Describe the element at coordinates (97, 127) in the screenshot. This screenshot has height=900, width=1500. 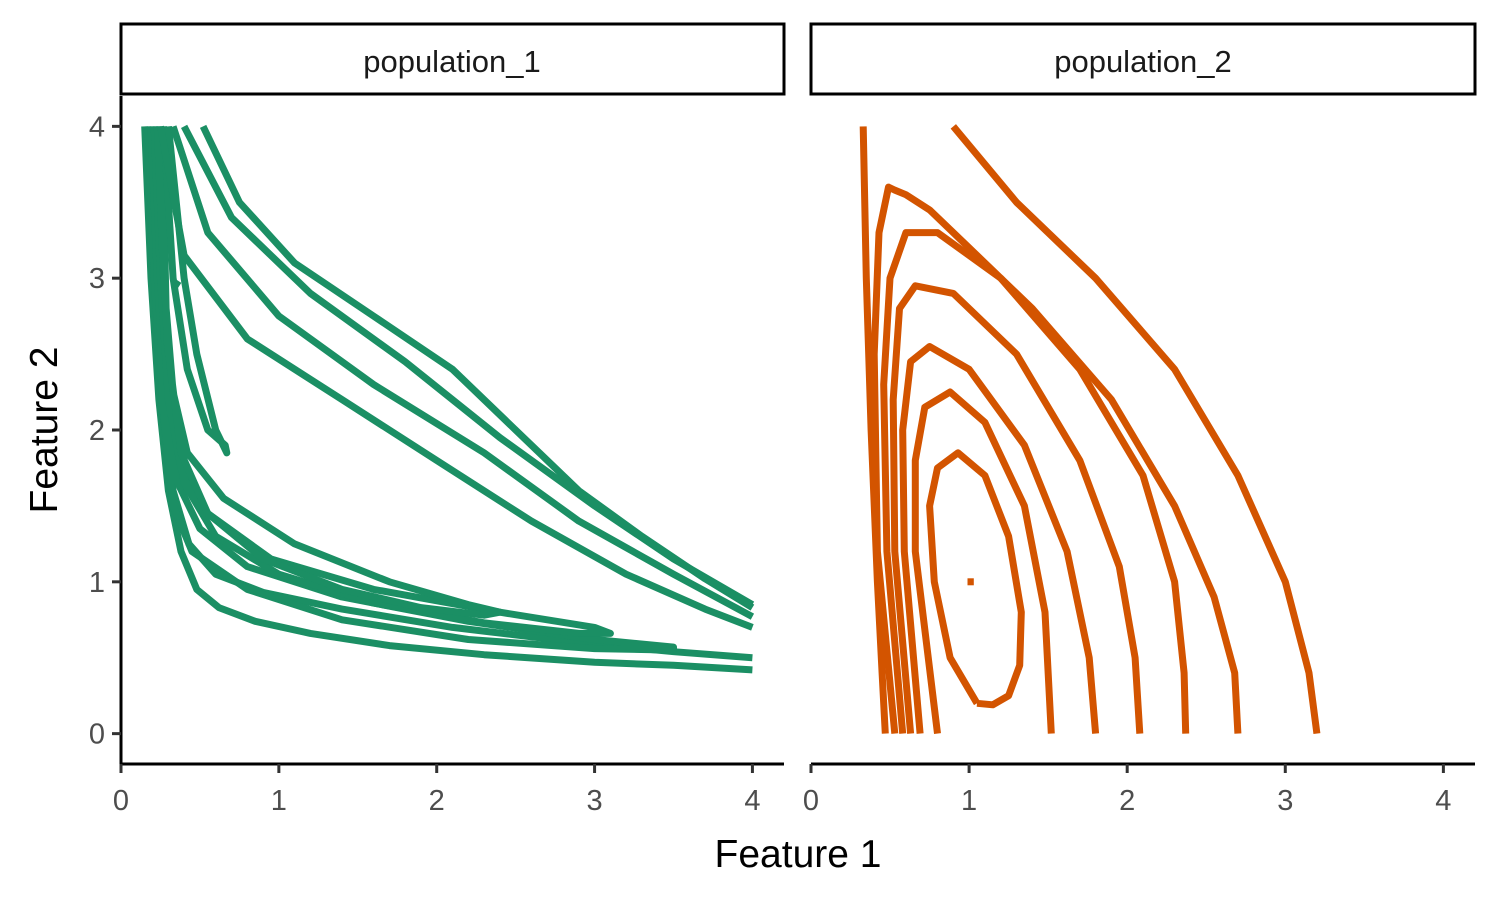
I see `y-tick-label-4: 4` at that location.